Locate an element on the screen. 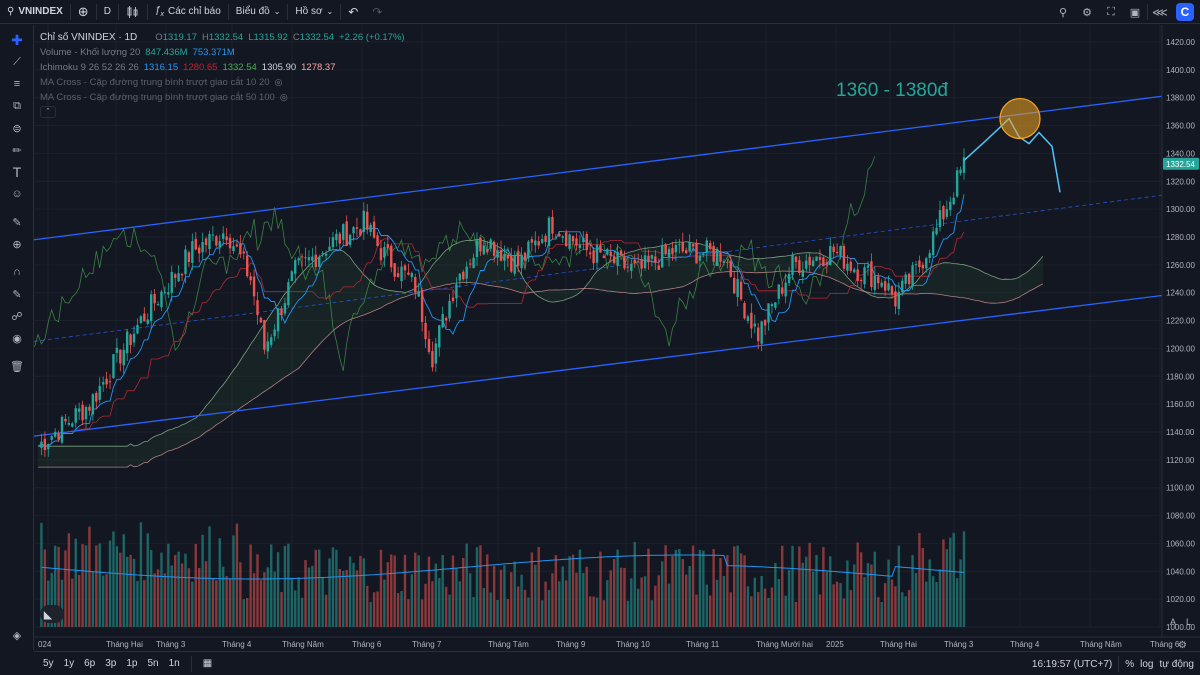  hide-tool: ◉ is located at coordinates (17, 338).